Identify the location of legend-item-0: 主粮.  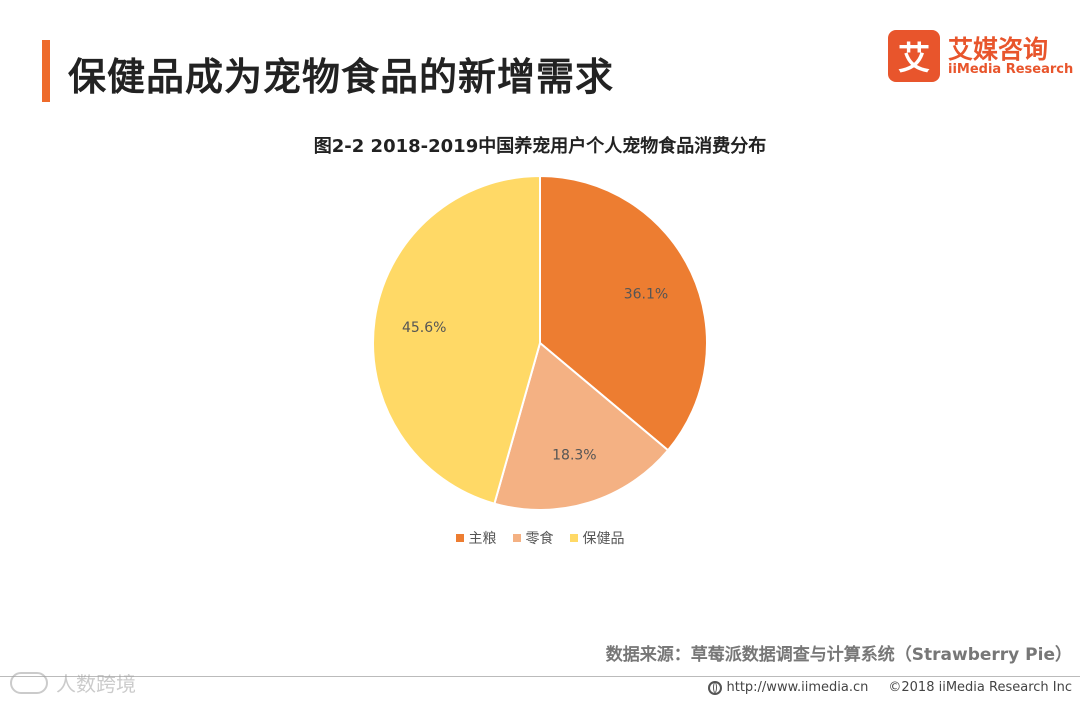
(476, 538).